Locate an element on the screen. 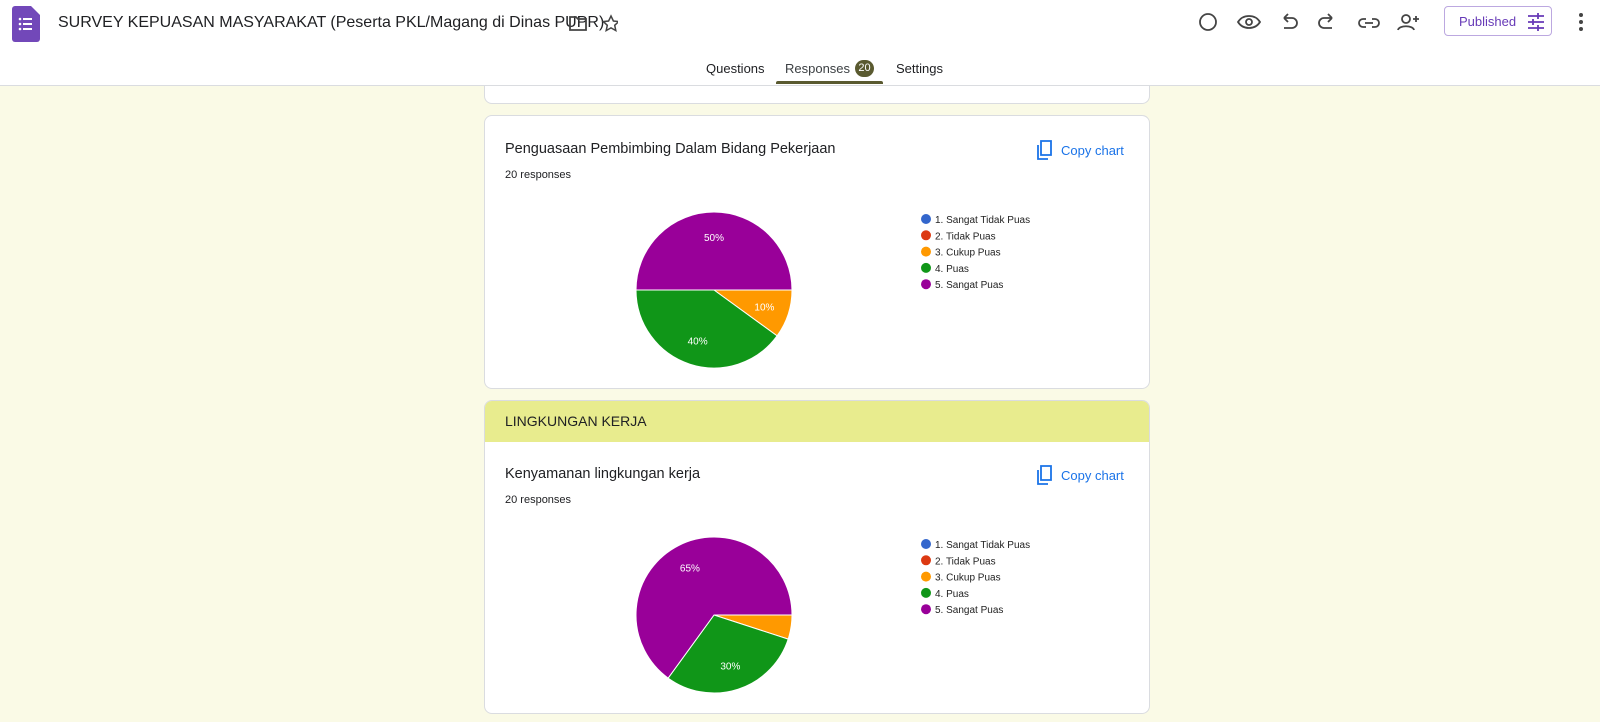 The image size is (1600, 722). tab: Questions is located at coordinates (735, 68).